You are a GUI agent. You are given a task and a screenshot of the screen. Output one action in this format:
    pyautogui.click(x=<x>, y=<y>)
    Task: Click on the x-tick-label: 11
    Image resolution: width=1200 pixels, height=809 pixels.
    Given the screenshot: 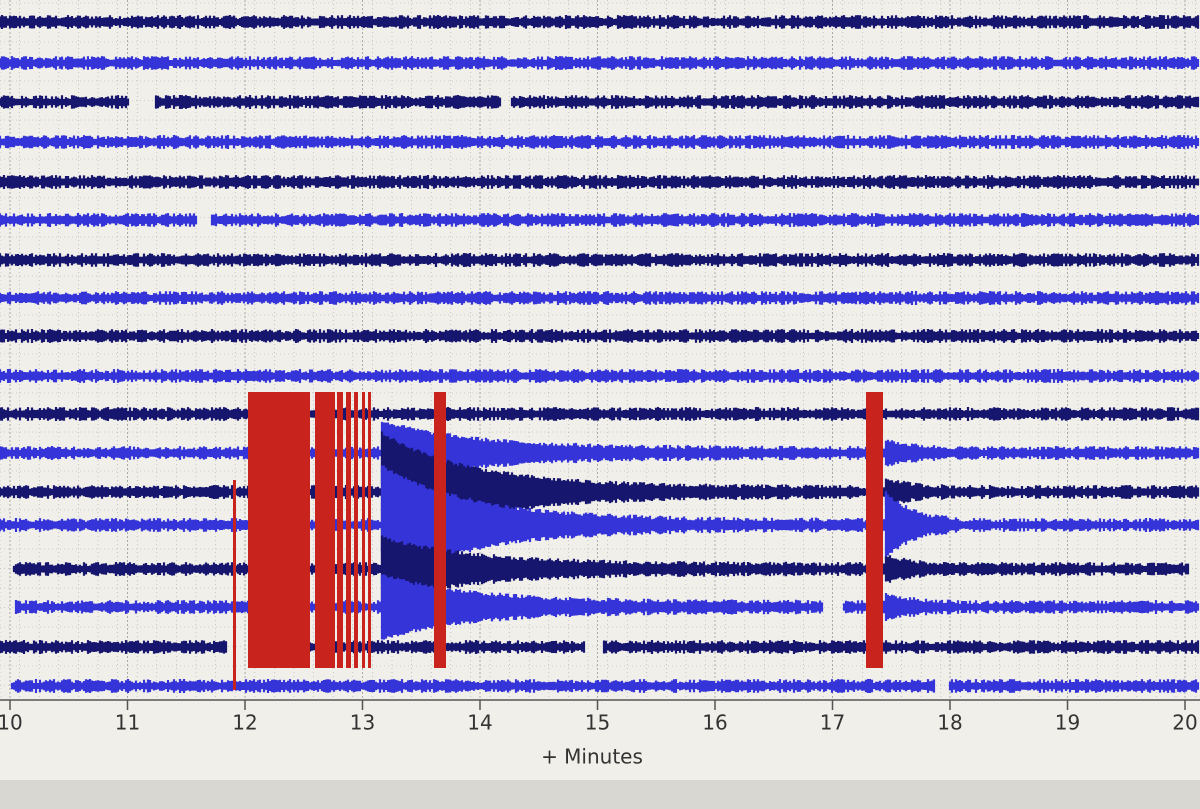 What is the action you would take?
    pyautogui.click(x=127, y=723)
    